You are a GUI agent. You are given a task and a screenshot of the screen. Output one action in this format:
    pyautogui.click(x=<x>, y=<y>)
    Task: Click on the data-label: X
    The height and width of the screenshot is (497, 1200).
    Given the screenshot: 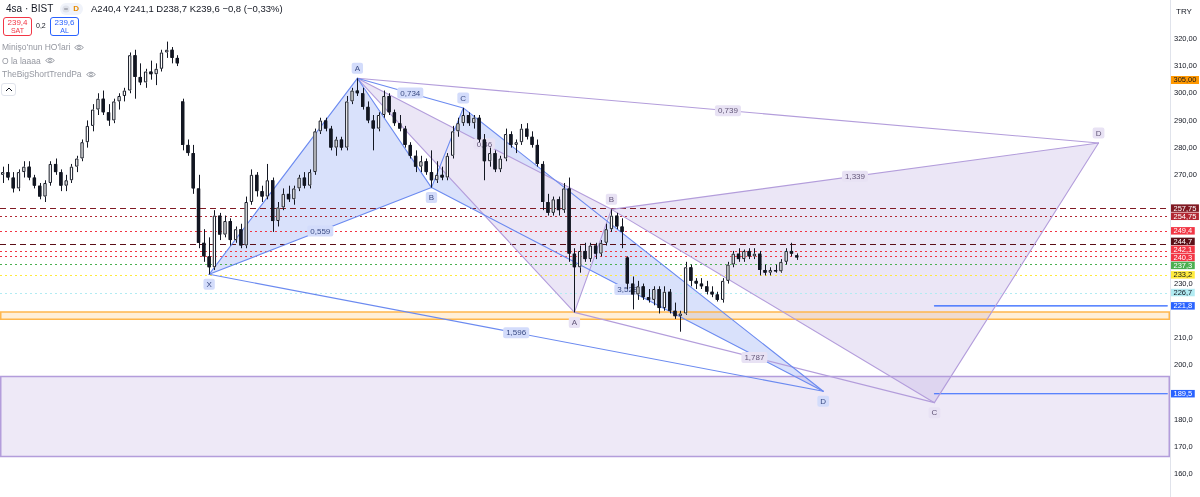 What is the action you would take?
    pyautogui.click(x=209, y=285)
    